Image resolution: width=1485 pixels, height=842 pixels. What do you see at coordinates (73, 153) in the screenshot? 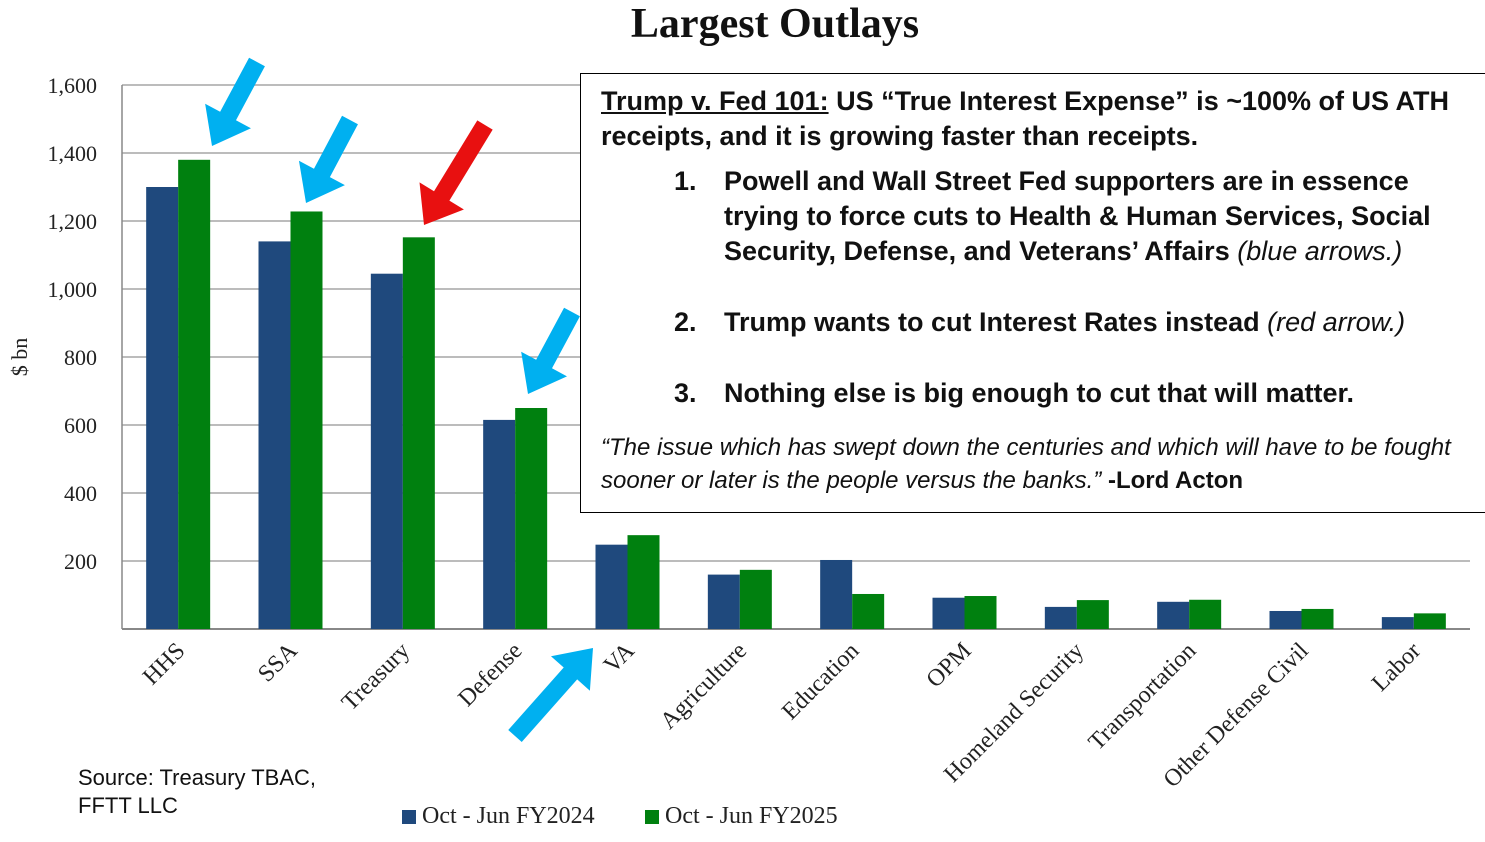
I see `y-tick-label: 1,400` at bounding box center [73, 153].